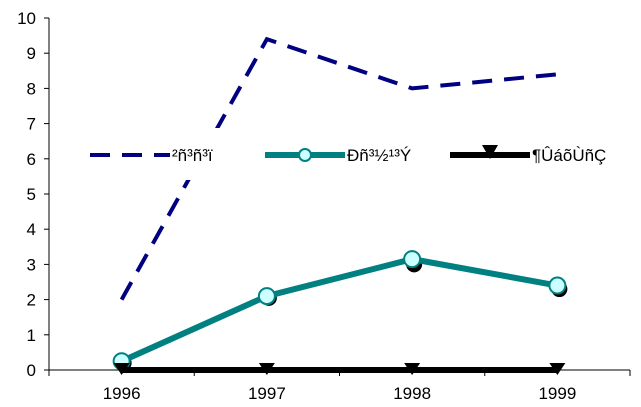 The image size is (641, 407). What do you see at coordinates (569, 155) in the screenshot?
I see `legend-label: ¶ÛáõÙñÇ` at bounding box center [569, 155].